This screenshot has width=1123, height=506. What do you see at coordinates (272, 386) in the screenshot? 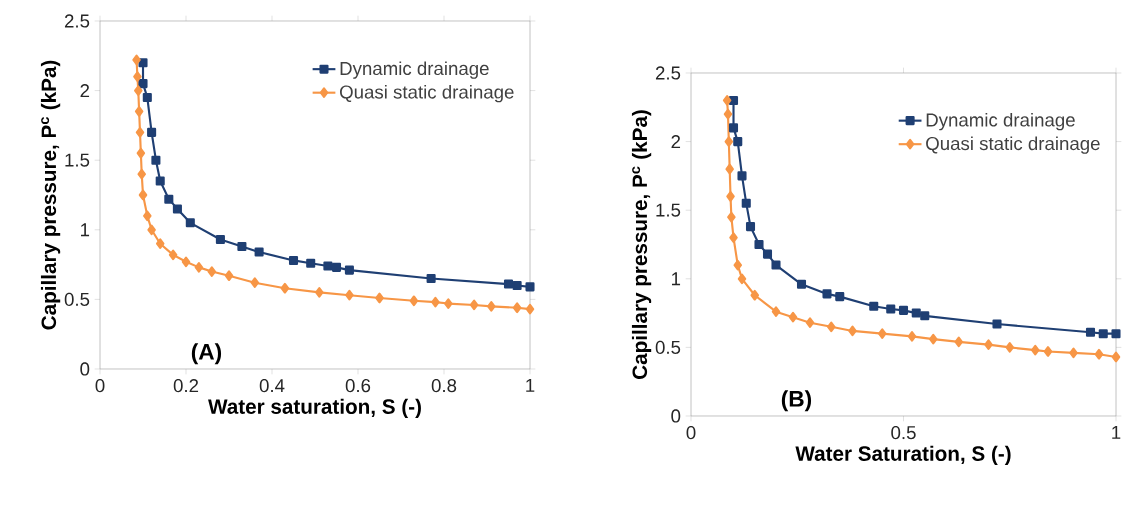
I see `x-tick-label: 0.4` at bounding box center [272, 386].